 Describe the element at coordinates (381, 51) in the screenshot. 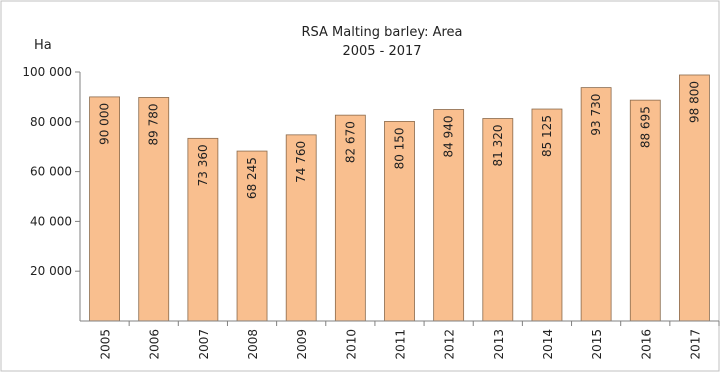

I see `chart-subtitle: 2005 - 2017` at that location.